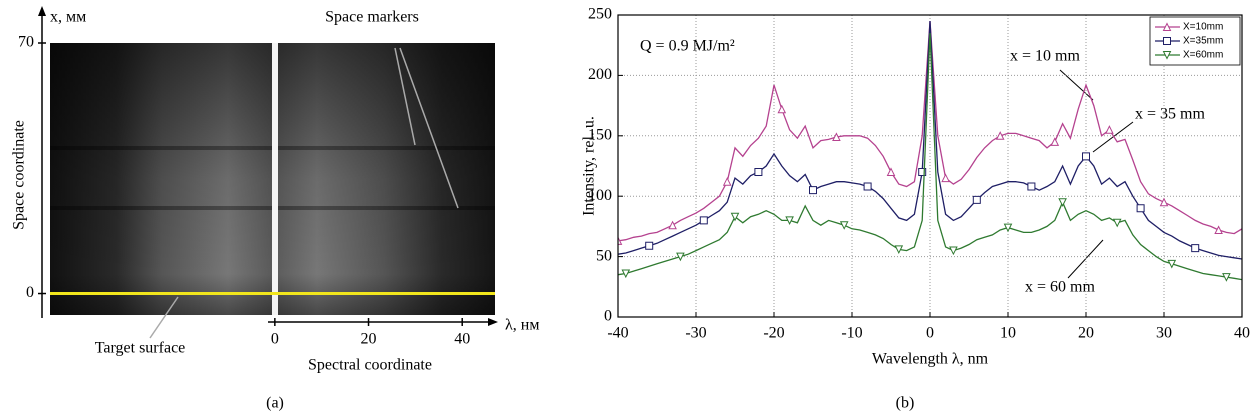 The image size is (1253, 419). I want to click on y-tick-label: 50, so click(604, 255).